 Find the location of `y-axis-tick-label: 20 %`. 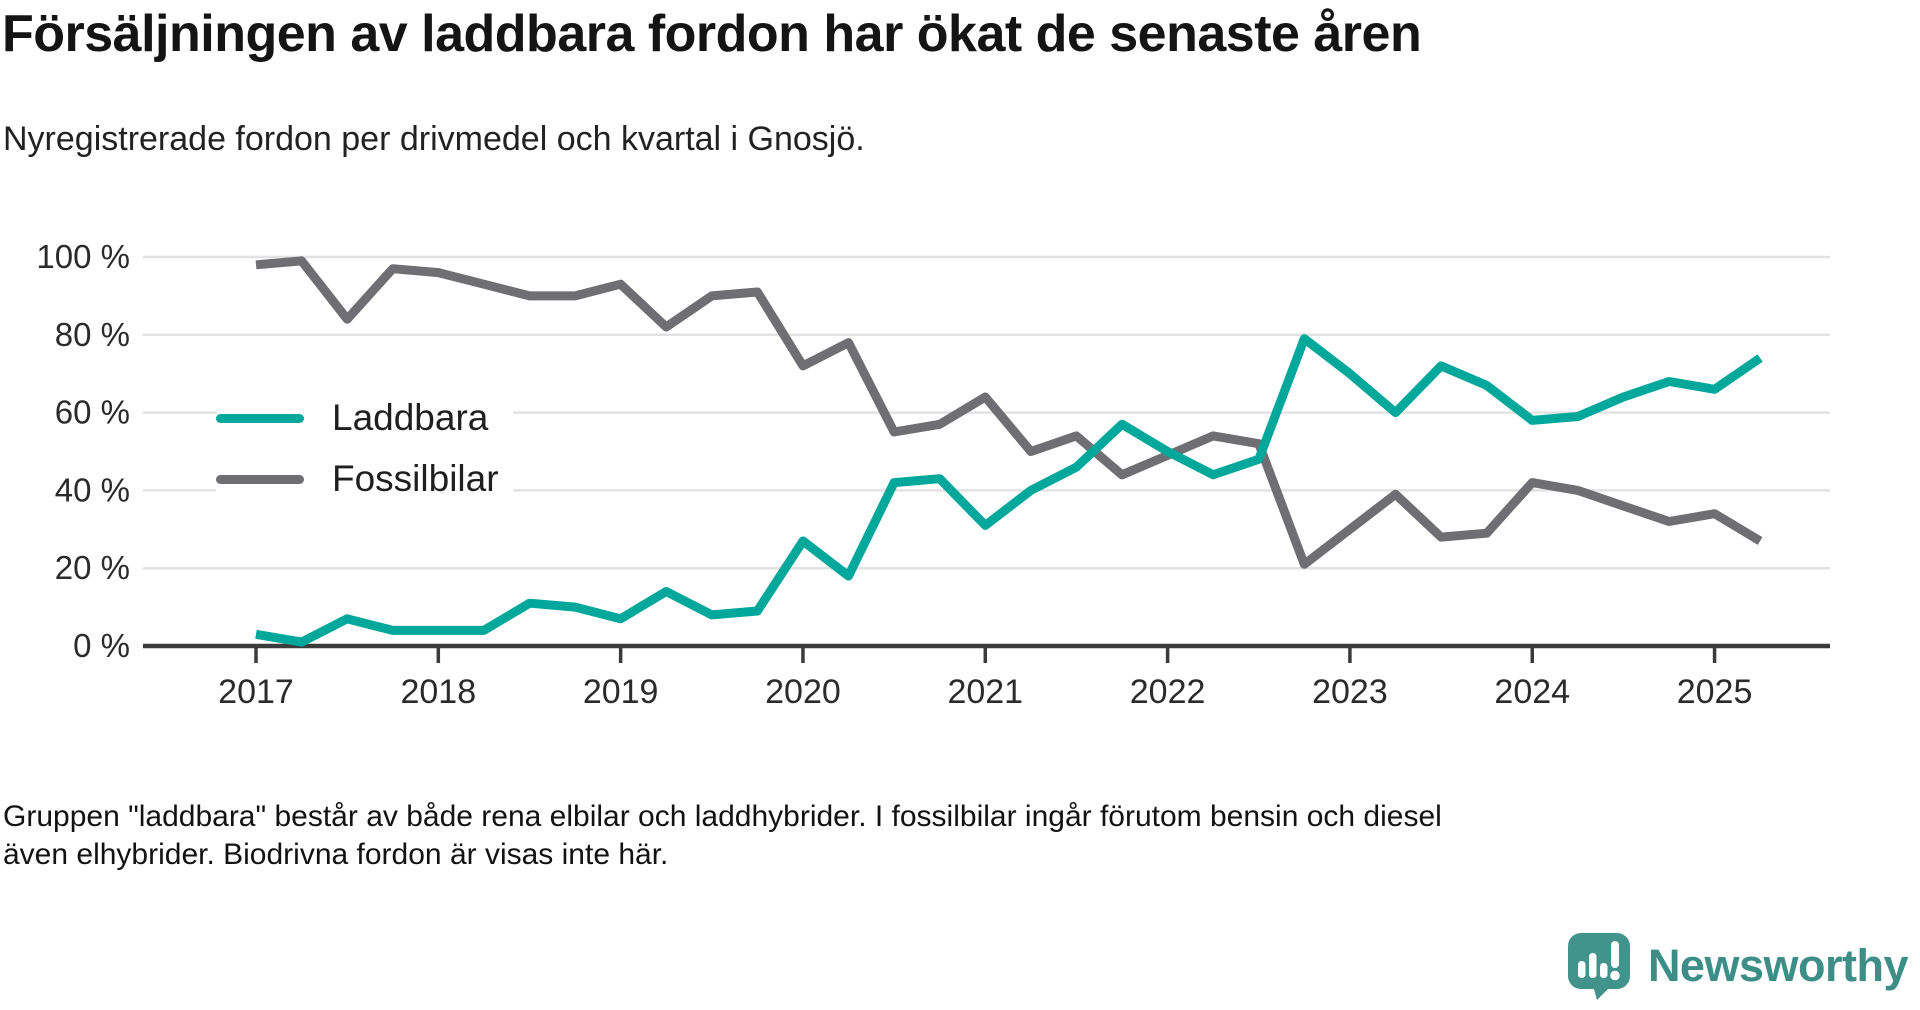

y-axis-tick-label: 20 % is located at coordinates (92, 567).